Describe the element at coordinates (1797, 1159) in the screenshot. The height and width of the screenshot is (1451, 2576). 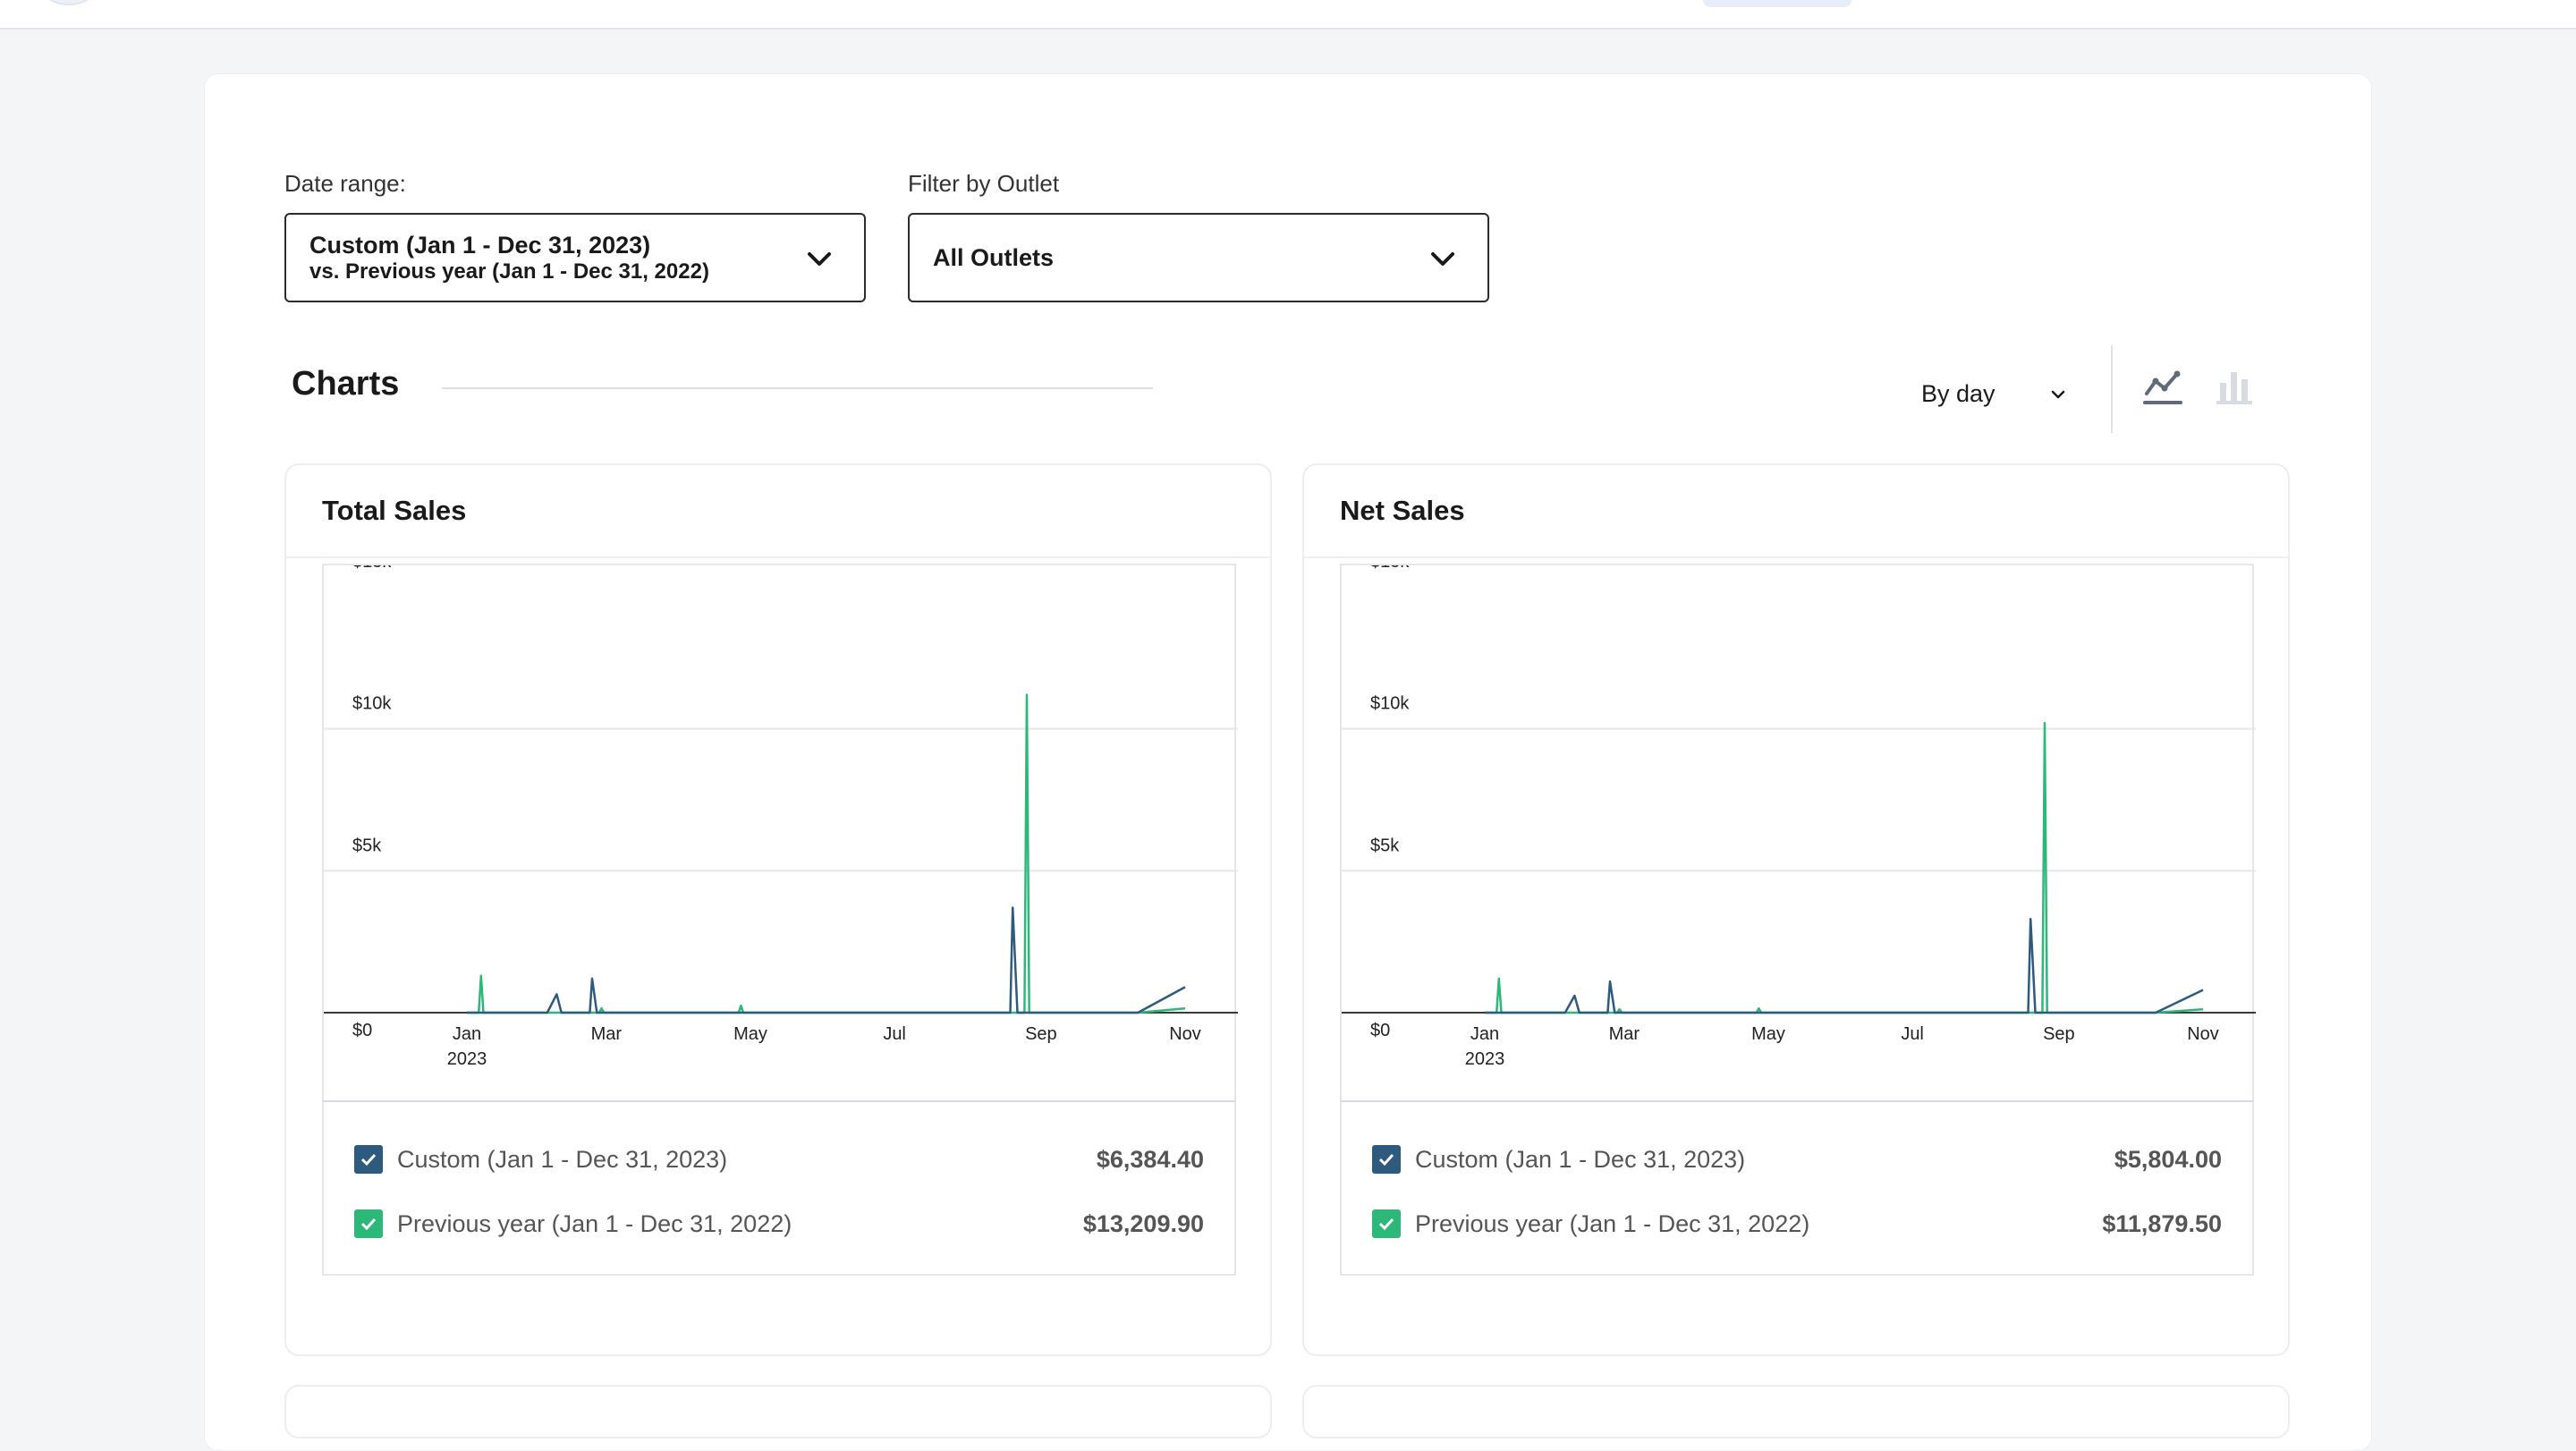
I see `legend-item-current: Custom (Jan 1 - Dec 31, 2023) $5,804.00` at that location.